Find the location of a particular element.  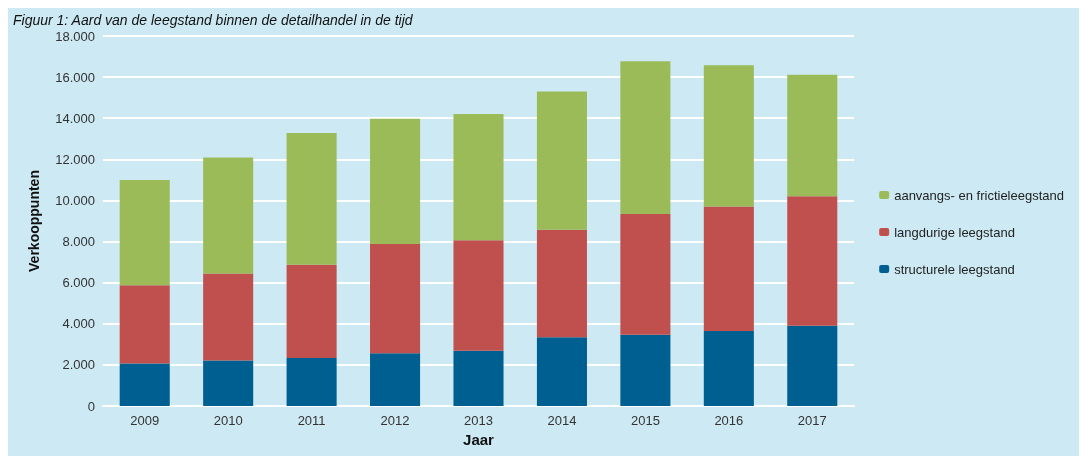

x-tick-label: 2011 is located at coordinates (311, 420).